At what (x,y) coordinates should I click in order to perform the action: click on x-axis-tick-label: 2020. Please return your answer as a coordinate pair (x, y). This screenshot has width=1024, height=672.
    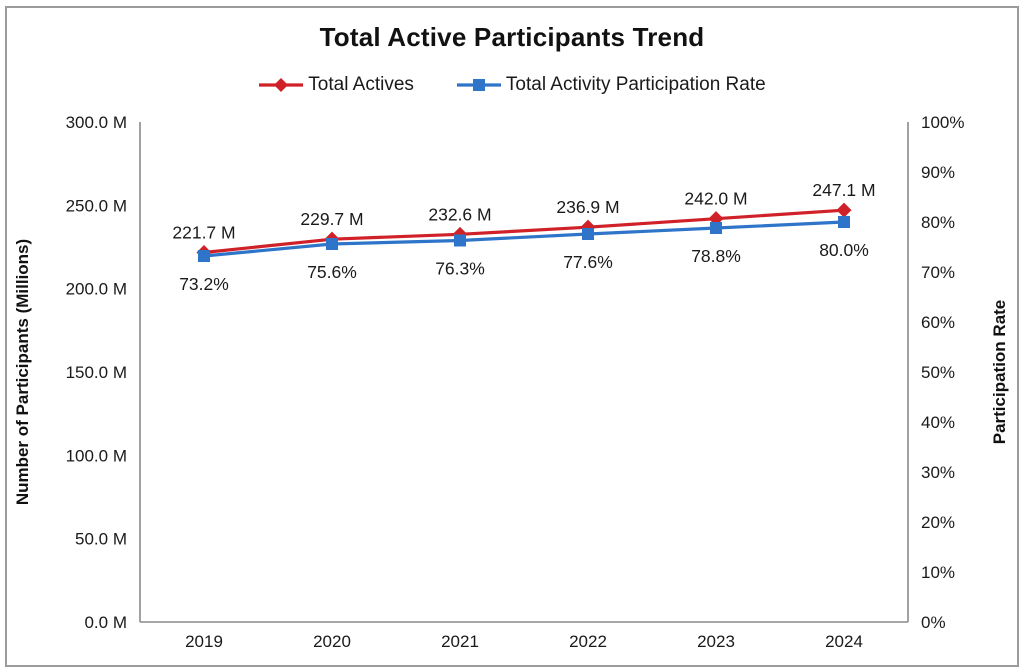
    Looking at the image, I should click on (332, 641).